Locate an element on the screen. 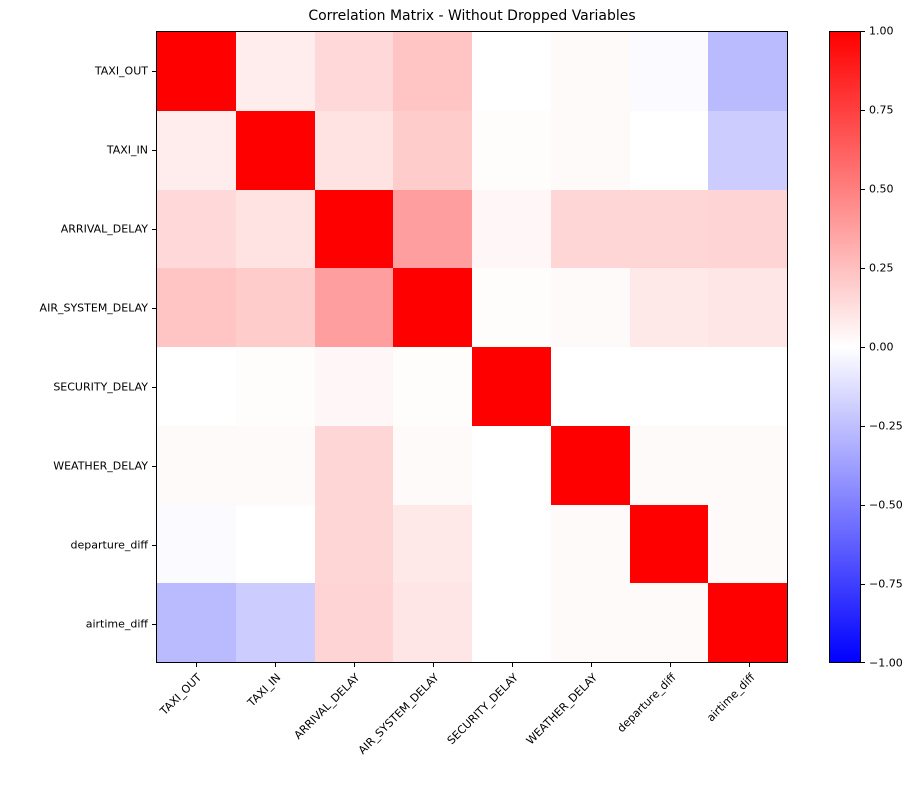 This screenshot has width=922, height=790. x-tick-label: TAXI_IN is located at coordinates (264, 690).